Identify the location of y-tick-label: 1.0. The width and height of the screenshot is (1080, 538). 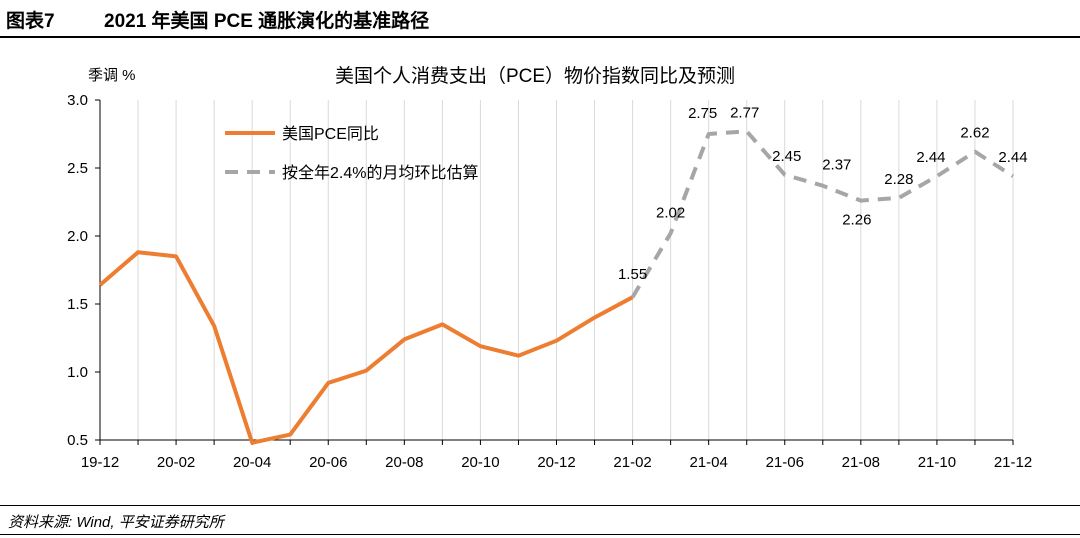
(77, 372).